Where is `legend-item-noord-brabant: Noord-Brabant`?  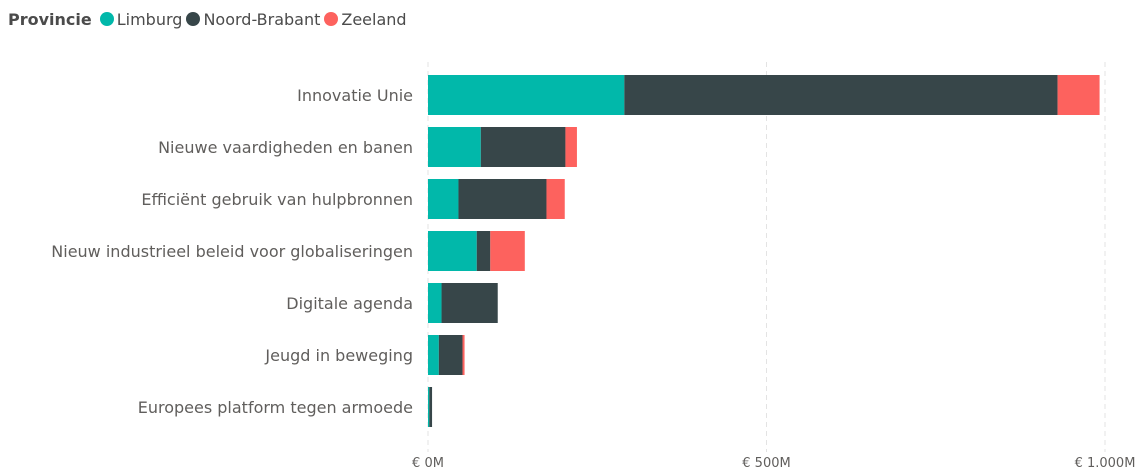 legend-item-noord-brabant: Noord-Brabant is located at coordinates (253, 19).